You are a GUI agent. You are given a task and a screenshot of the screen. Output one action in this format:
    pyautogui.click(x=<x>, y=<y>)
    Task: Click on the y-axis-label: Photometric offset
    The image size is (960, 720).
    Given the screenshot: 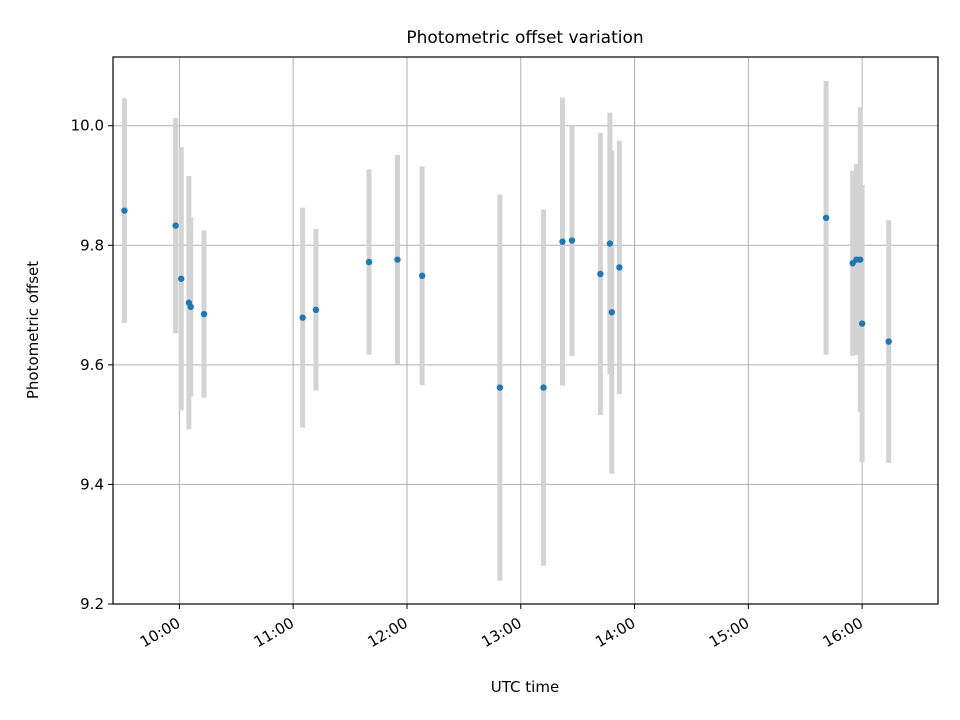 What is the action you would take?
    pyautogui.click(x=33, y=330)
    